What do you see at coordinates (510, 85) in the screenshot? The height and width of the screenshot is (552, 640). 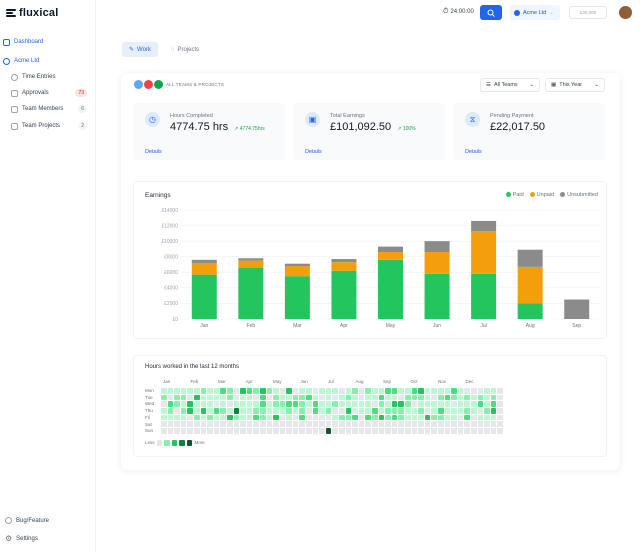 I see `teams-select: ☰ All Teams ⌄` at bounding box center [510, 85].